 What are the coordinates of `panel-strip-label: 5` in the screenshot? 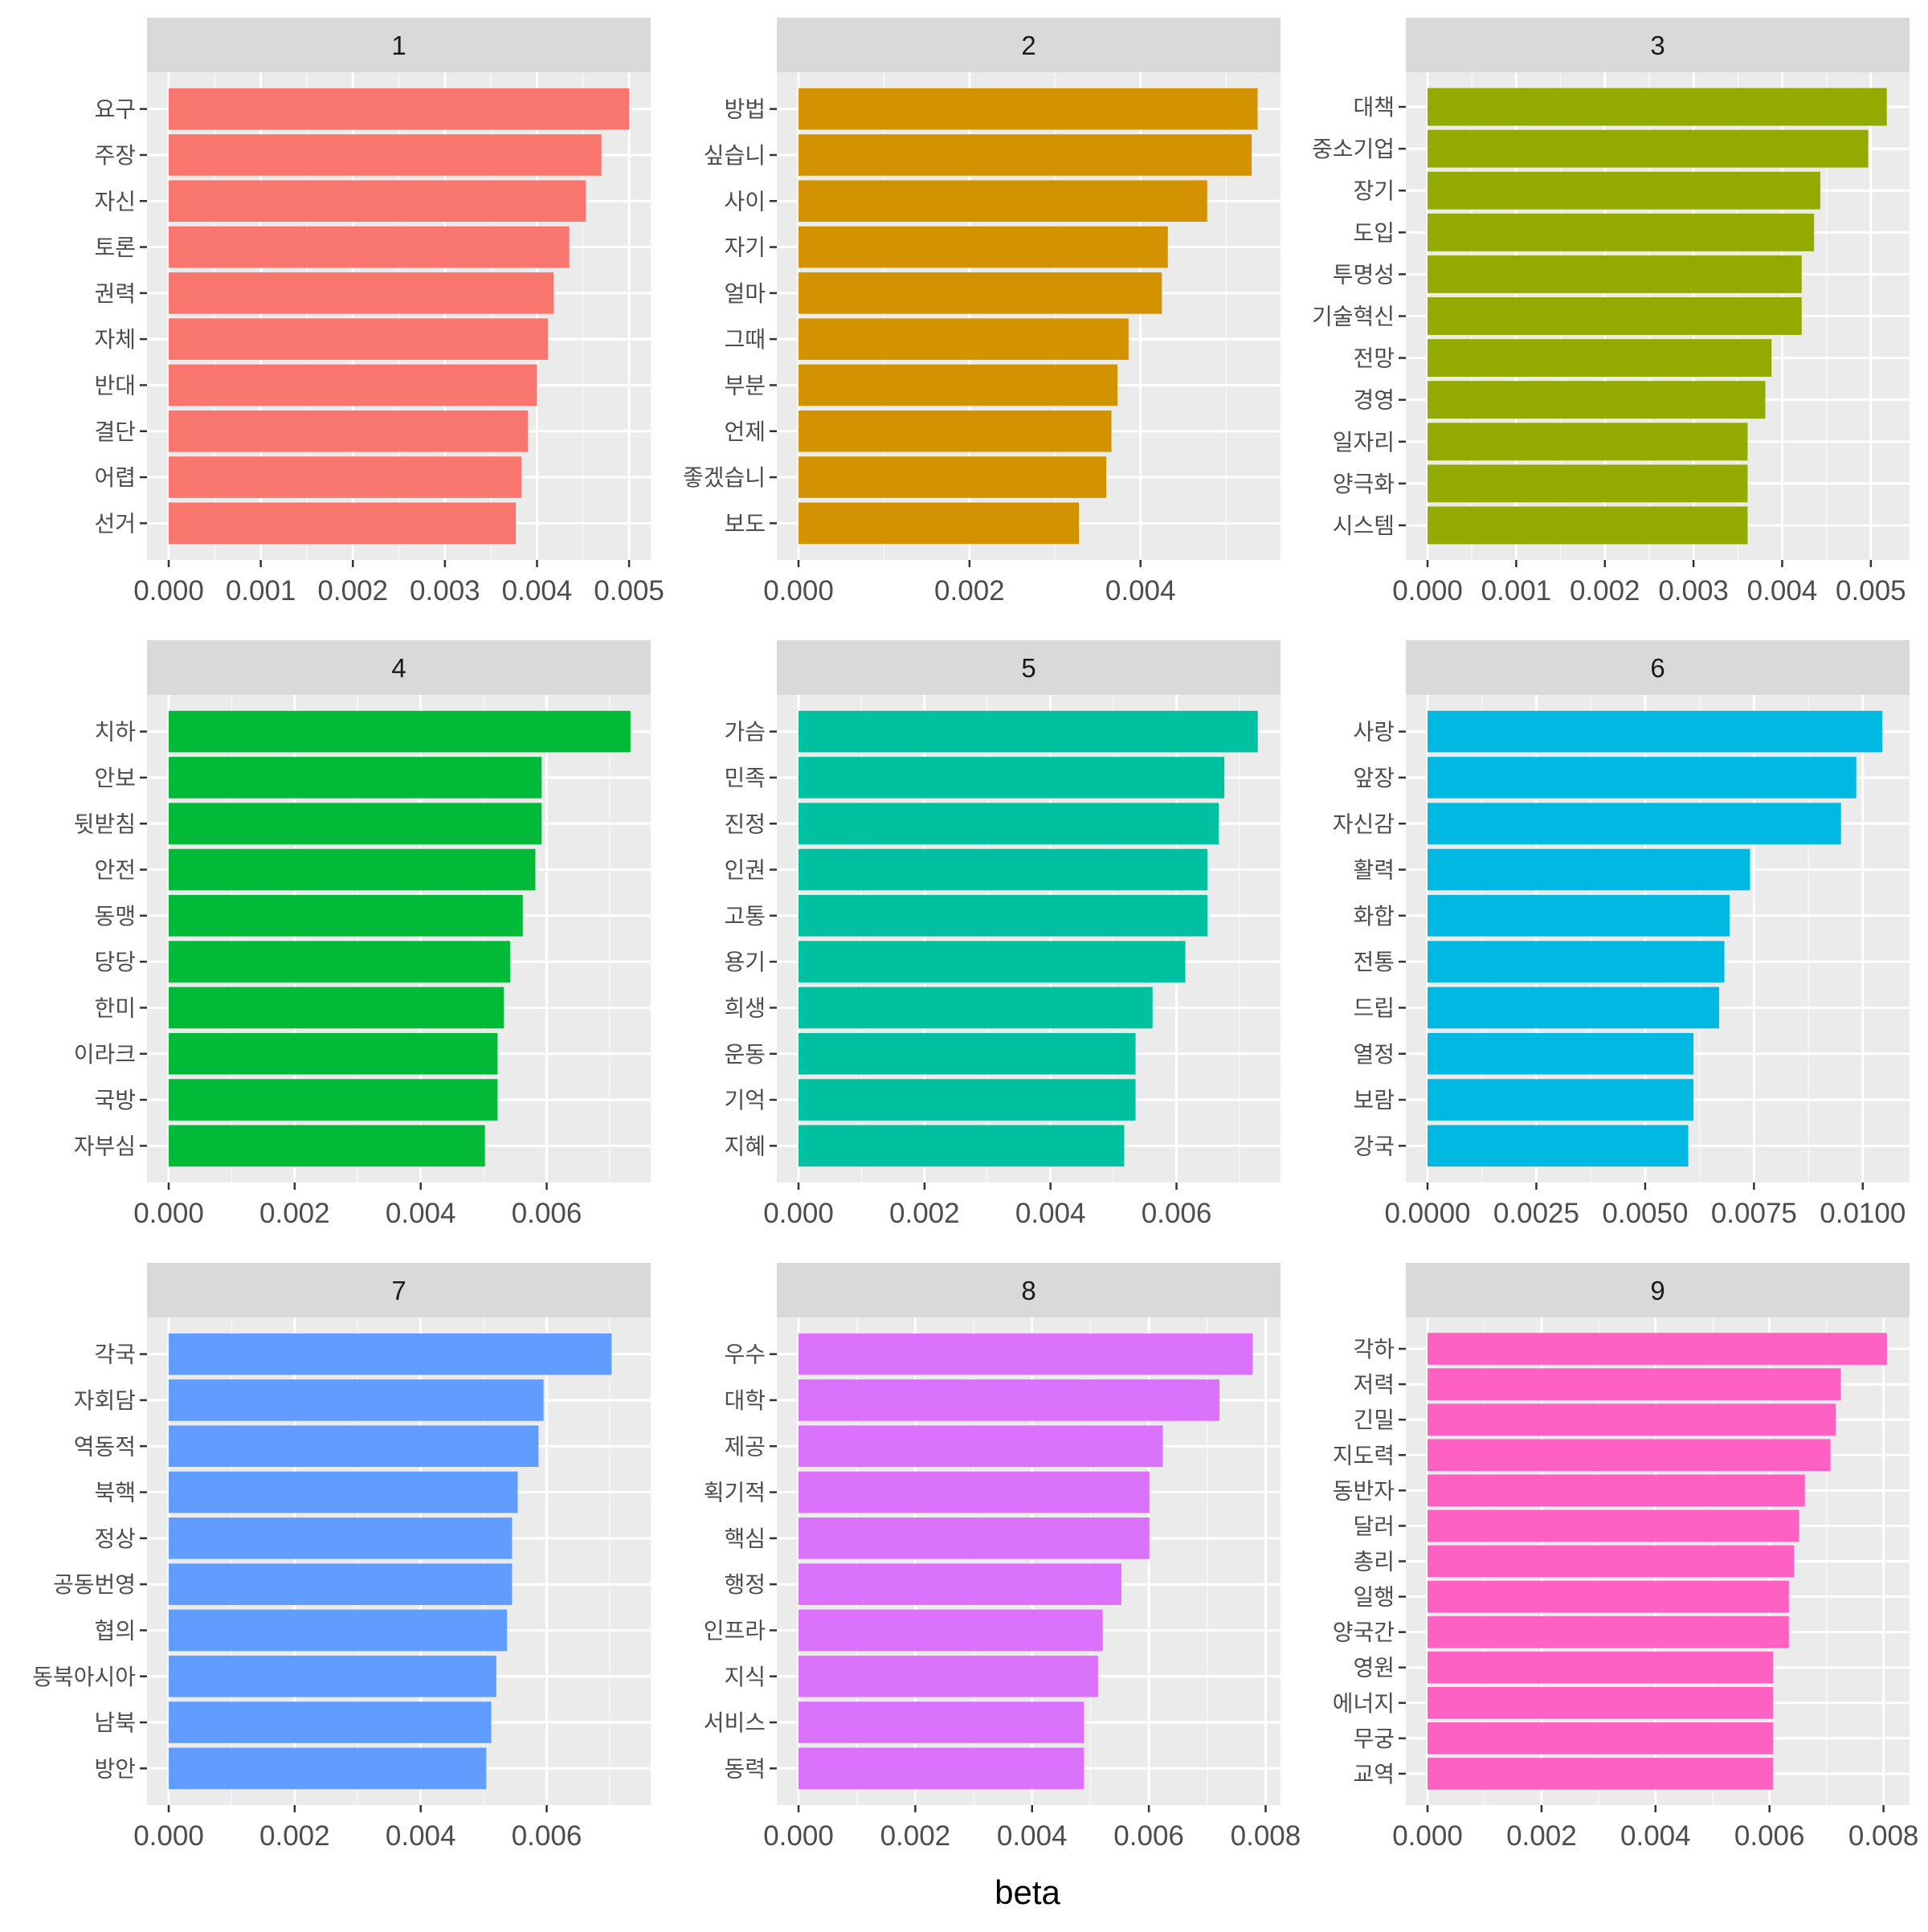 It's located at (1028, 668).